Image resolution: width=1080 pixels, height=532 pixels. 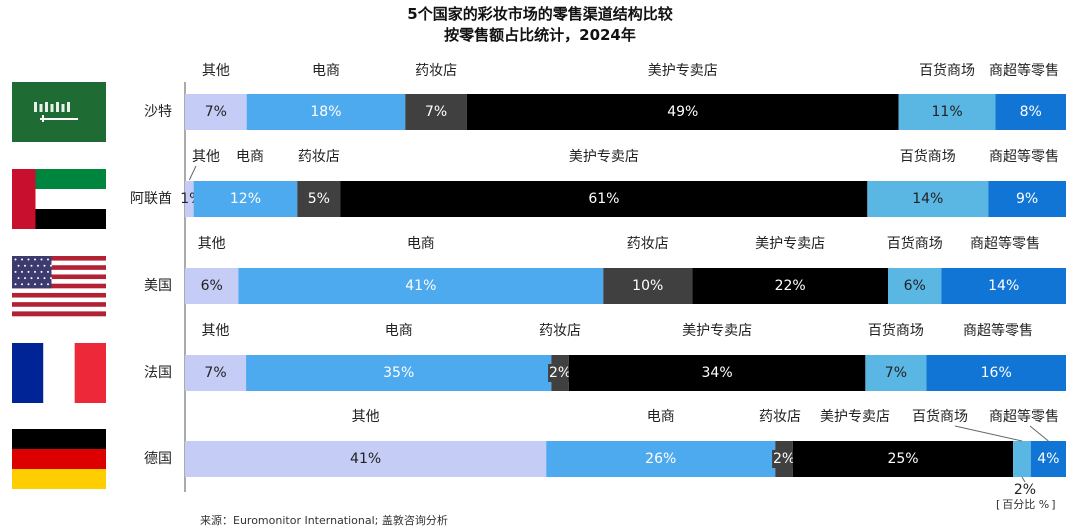 I want to click on value-label: 5%, so click(x=319, y=199).